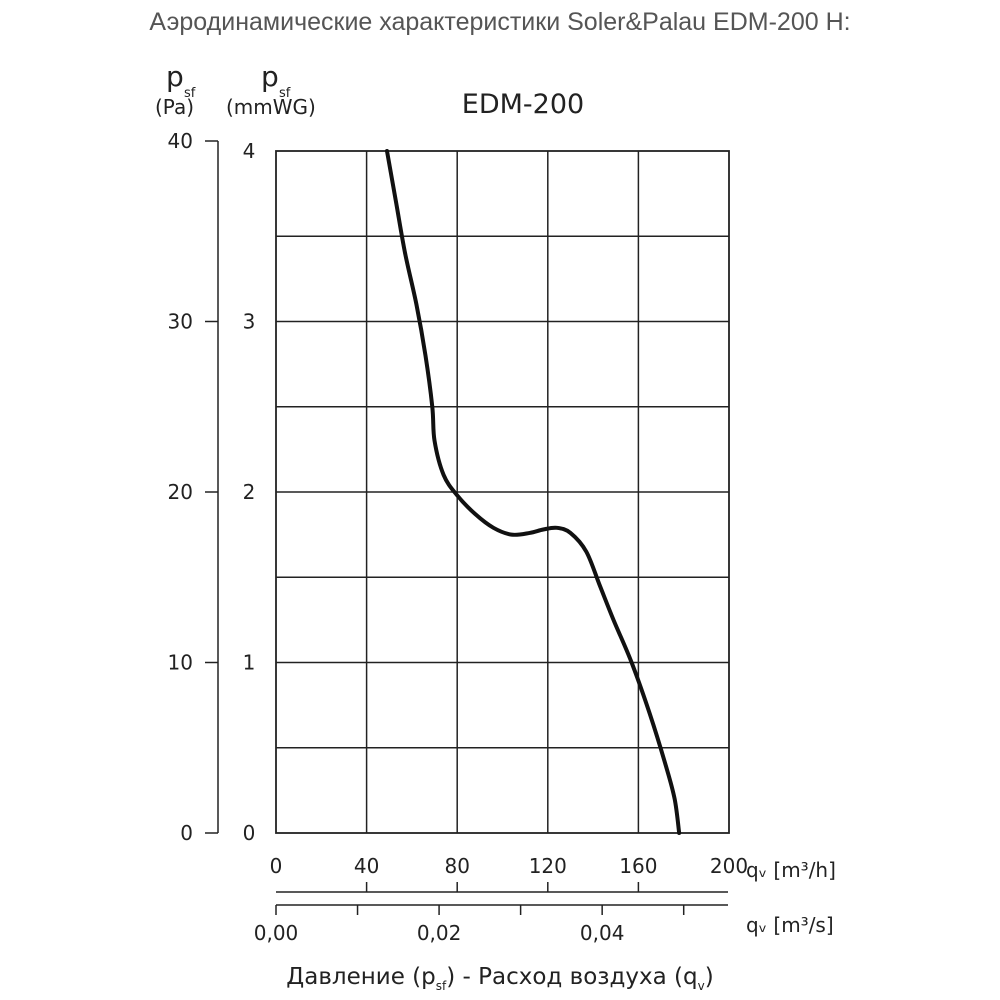 This screenshot has width=1000, height=1000. What do you see at coordinates (249, 492) in the screenshot?
I see `y2-tick-label: 2` at bounding box center [249, 492].